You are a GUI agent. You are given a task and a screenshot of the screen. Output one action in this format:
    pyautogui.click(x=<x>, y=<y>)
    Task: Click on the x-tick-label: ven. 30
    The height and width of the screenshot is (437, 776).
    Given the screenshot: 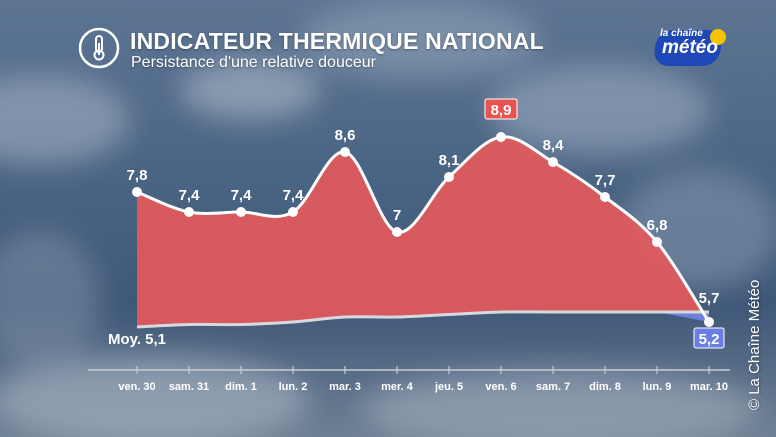 What is the action you would take?
    pyautogui.click(x=136, y=387)
    